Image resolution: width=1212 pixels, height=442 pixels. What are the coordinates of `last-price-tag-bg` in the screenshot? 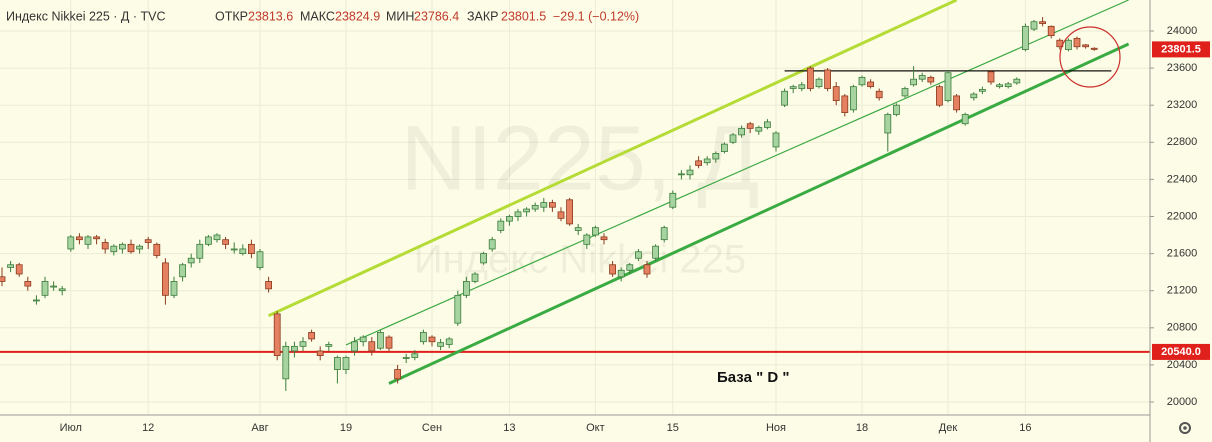 It's located at (1181, 49).